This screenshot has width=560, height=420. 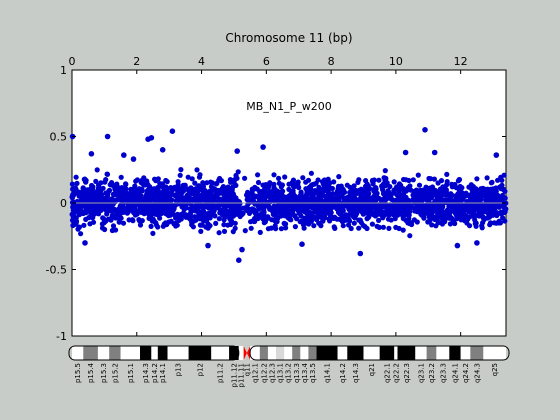 I want to click on band-label: p11.12, so click(x=234, y=375).